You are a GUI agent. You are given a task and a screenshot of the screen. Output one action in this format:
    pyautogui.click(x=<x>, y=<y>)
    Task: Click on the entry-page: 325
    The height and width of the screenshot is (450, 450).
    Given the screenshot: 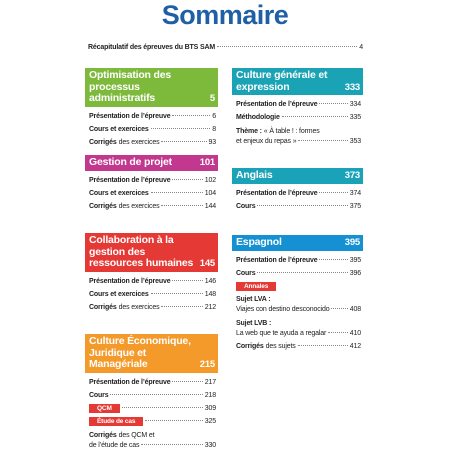 What is the action you would take?
    pyautogui.click(x=210, y=422)
    